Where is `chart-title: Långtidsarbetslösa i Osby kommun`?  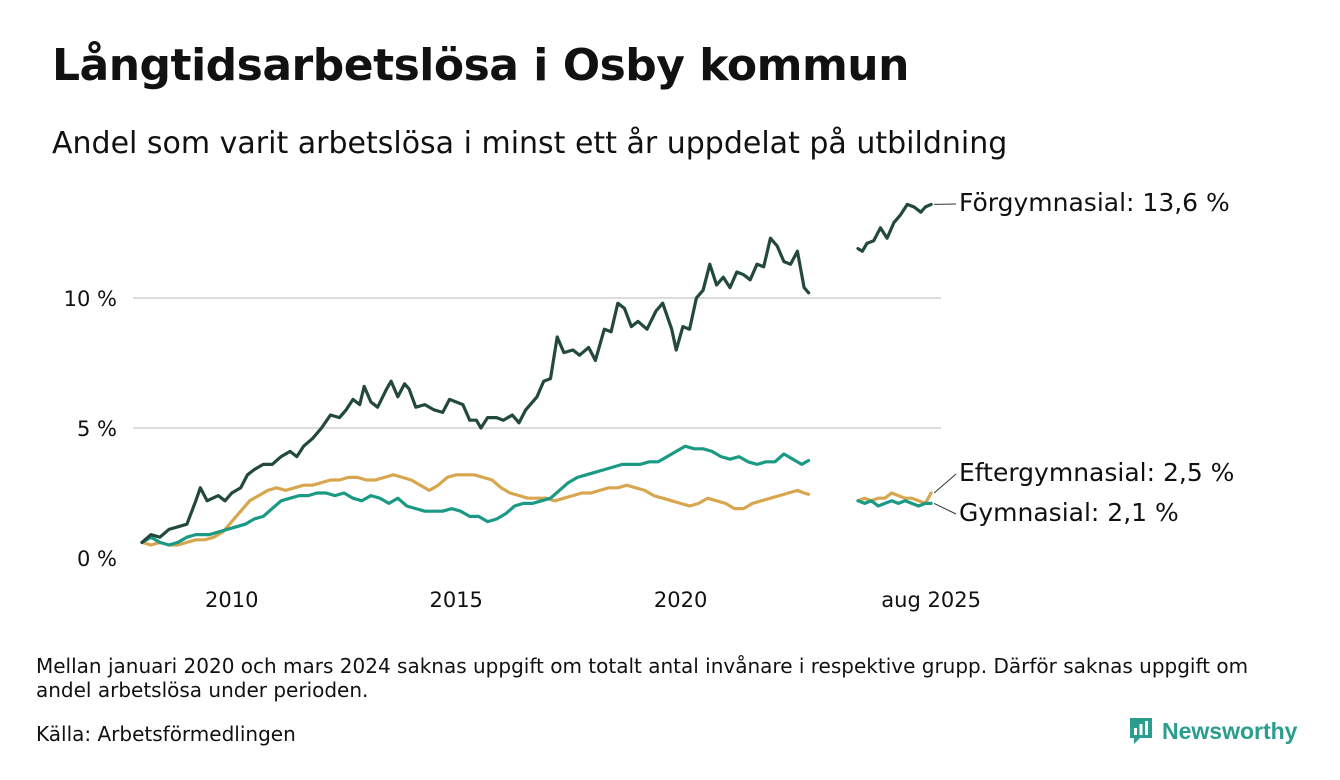 chart-title: Långtidsarbetslösa i Osby kommun is located at coordinates (480, 65).